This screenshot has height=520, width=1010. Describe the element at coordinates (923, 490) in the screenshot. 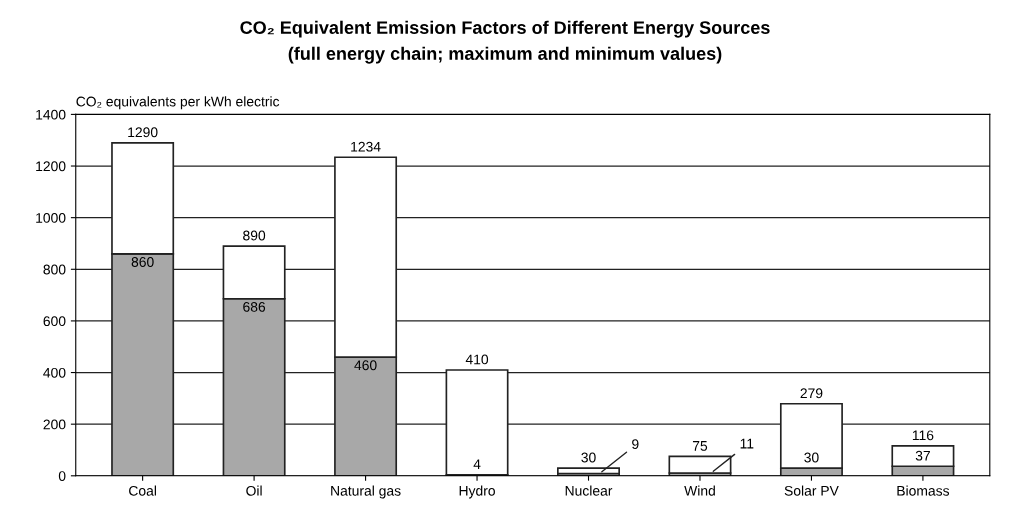

I see `x-tick-label: Biomass` at that location.